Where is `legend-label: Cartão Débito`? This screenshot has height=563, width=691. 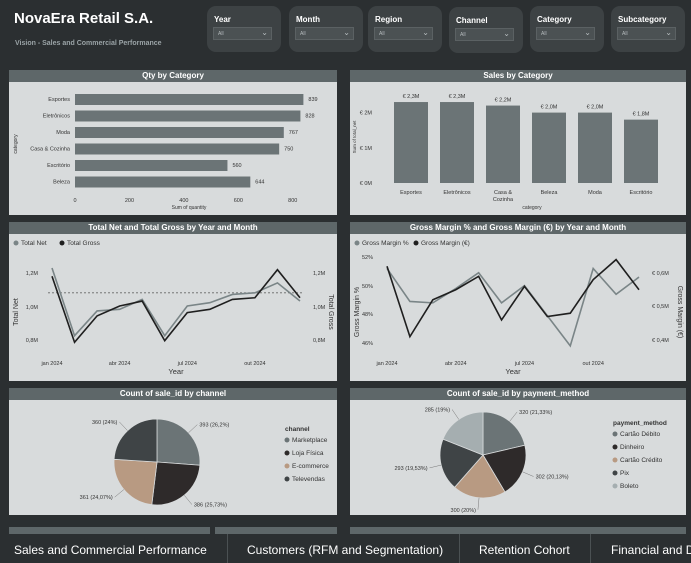 legend-label: Cartão Débito is located at coordinates (640, 434).